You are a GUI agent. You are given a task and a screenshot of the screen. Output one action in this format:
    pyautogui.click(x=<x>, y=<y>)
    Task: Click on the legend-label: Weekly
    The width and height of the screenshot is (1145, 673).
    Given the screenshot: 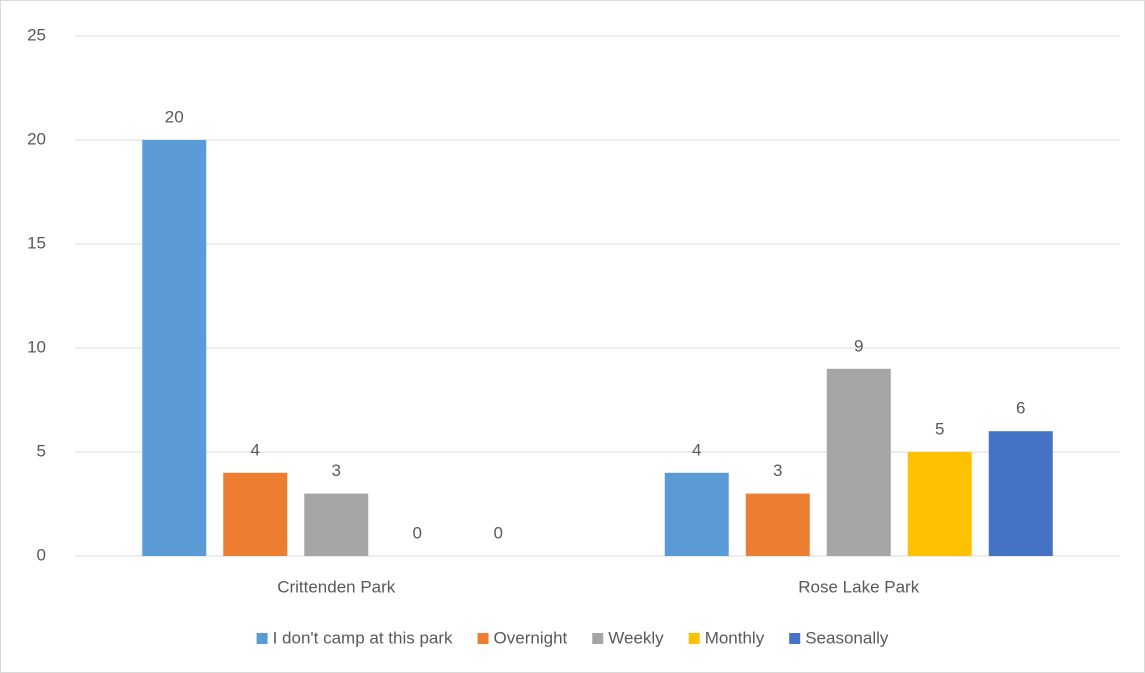 What is the action you would take?
    pyautogui.click(x=636, y=637)
    